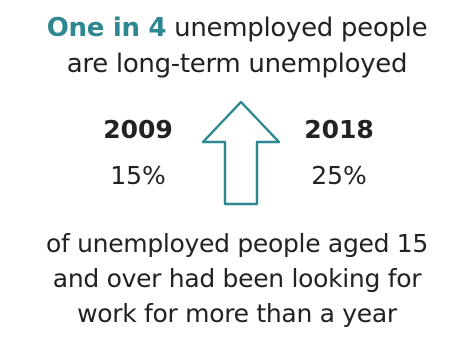 This screenshot has width=474, height=339. What do you see at coordinates (237, 64) in the screenshot?
I see `headline-line-2: are long-term unemployed` at bounding box center [237, 64].